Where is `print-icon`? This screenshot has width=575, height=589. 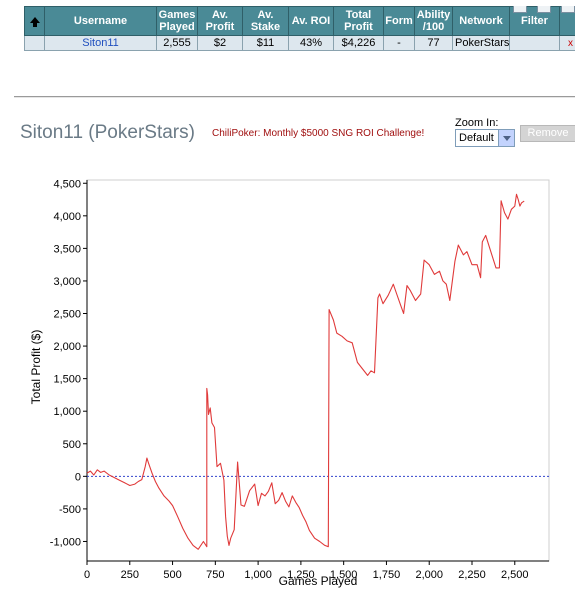
print-icon is located at coordinates (544, 9).